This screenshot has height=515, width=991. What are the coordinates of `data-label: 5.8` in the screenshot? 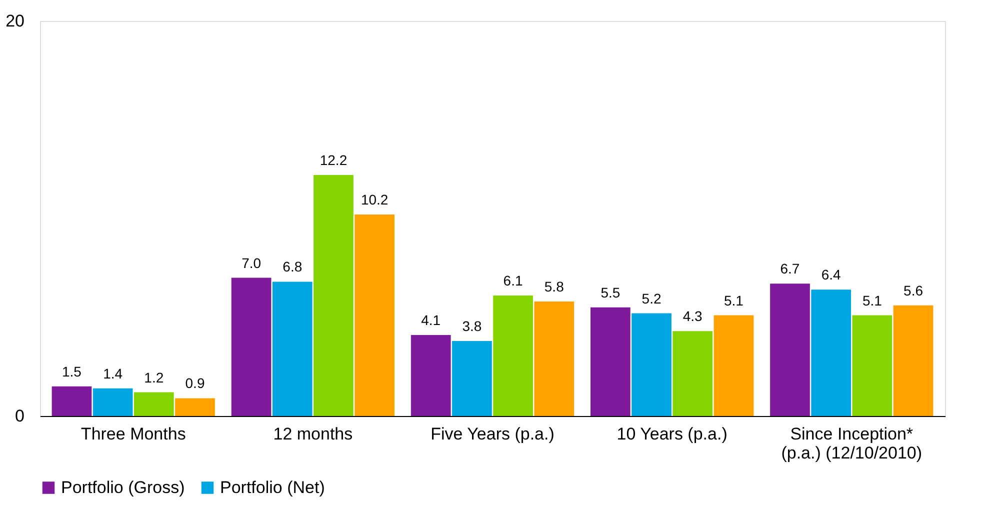 It's located at (554, 286).